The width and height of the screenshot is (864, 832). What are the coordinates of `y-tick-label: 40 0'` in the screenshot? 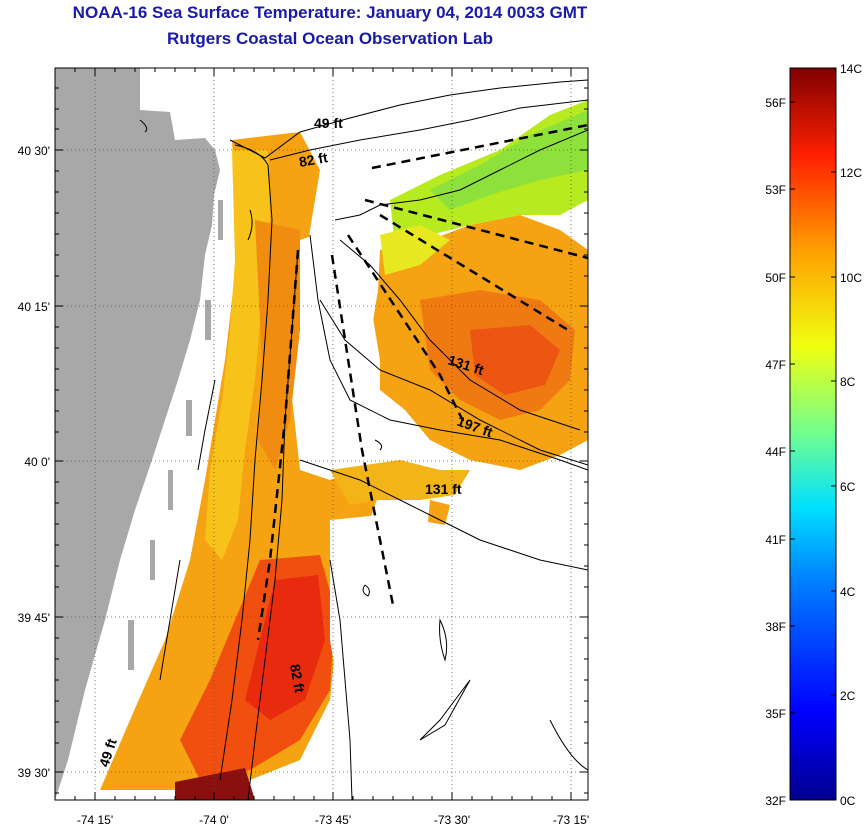 It's located at (37, 462).